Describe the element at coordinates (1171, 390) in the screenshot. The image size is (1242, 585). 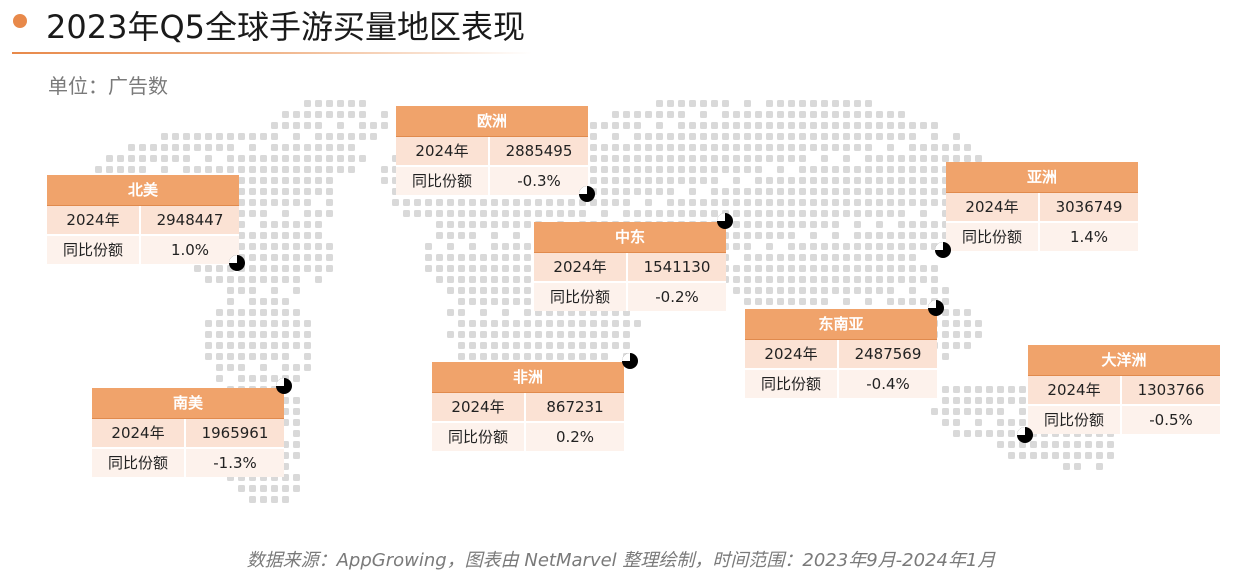
I see `ad-count: 1303766` at that location.